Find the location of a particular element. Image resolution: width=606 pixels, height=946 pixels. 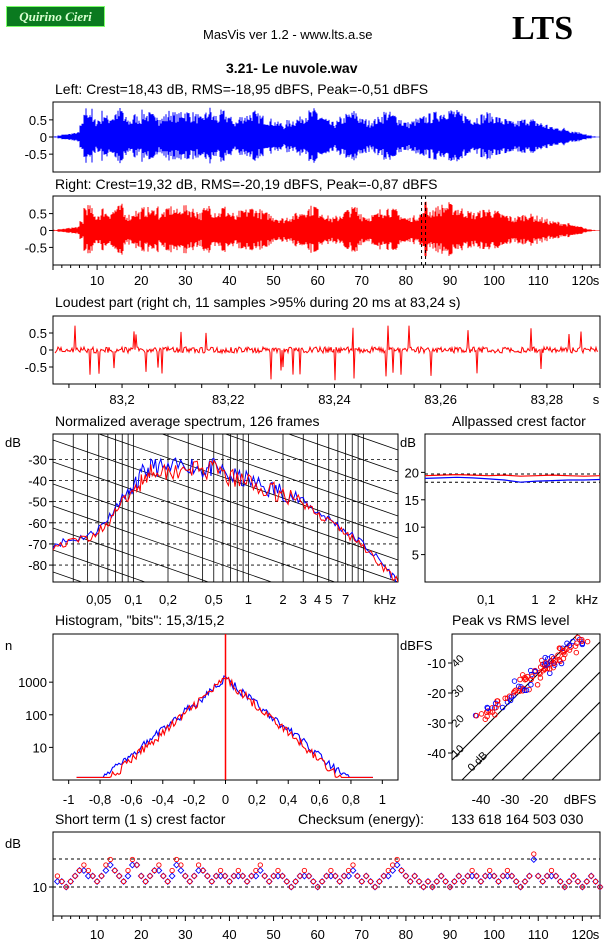

histogram-xtick-label: 0,2 is located at coordinates (257, 799).